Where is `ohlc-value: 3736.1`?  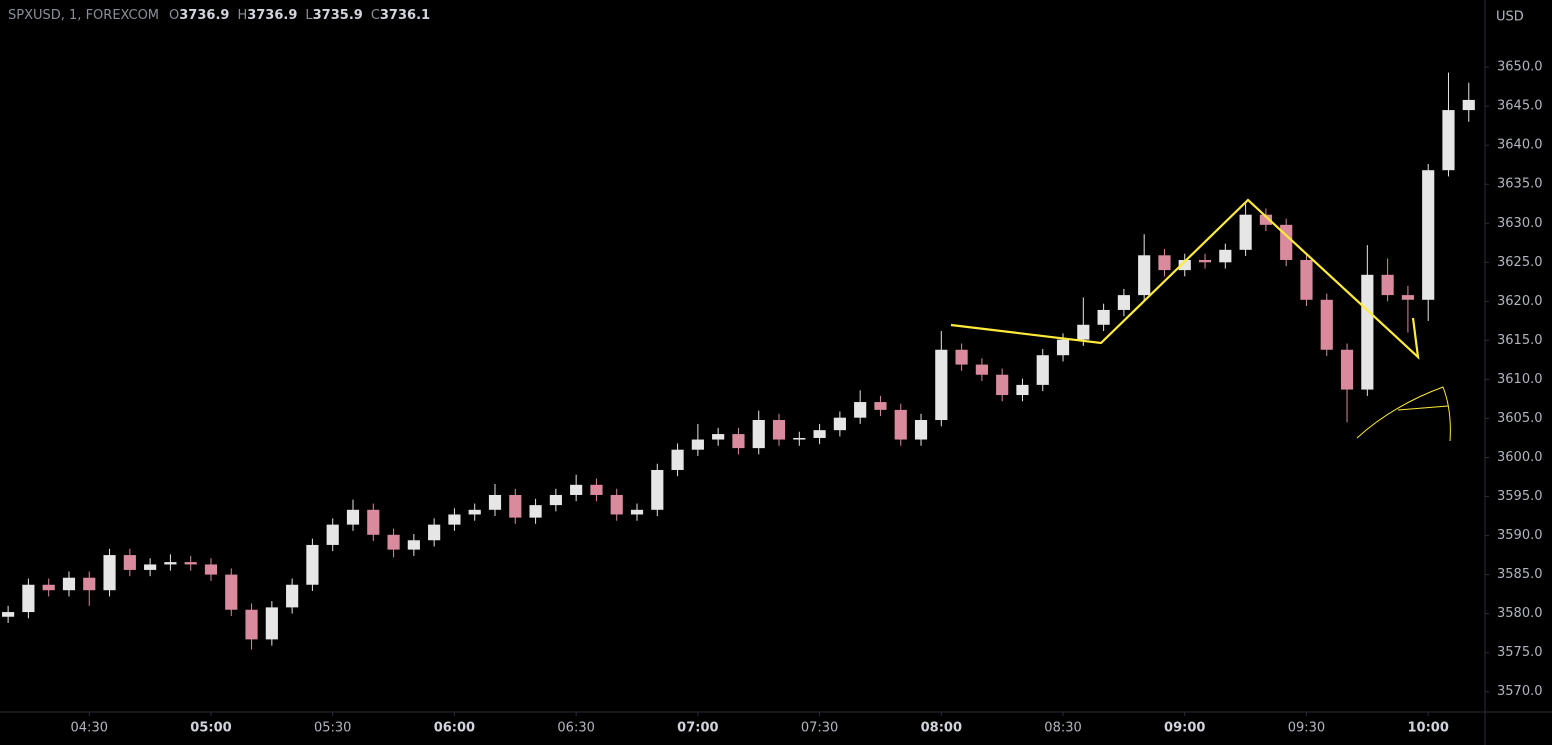
ohlc-value: 3736.1 is located at coordinates (405, 15).